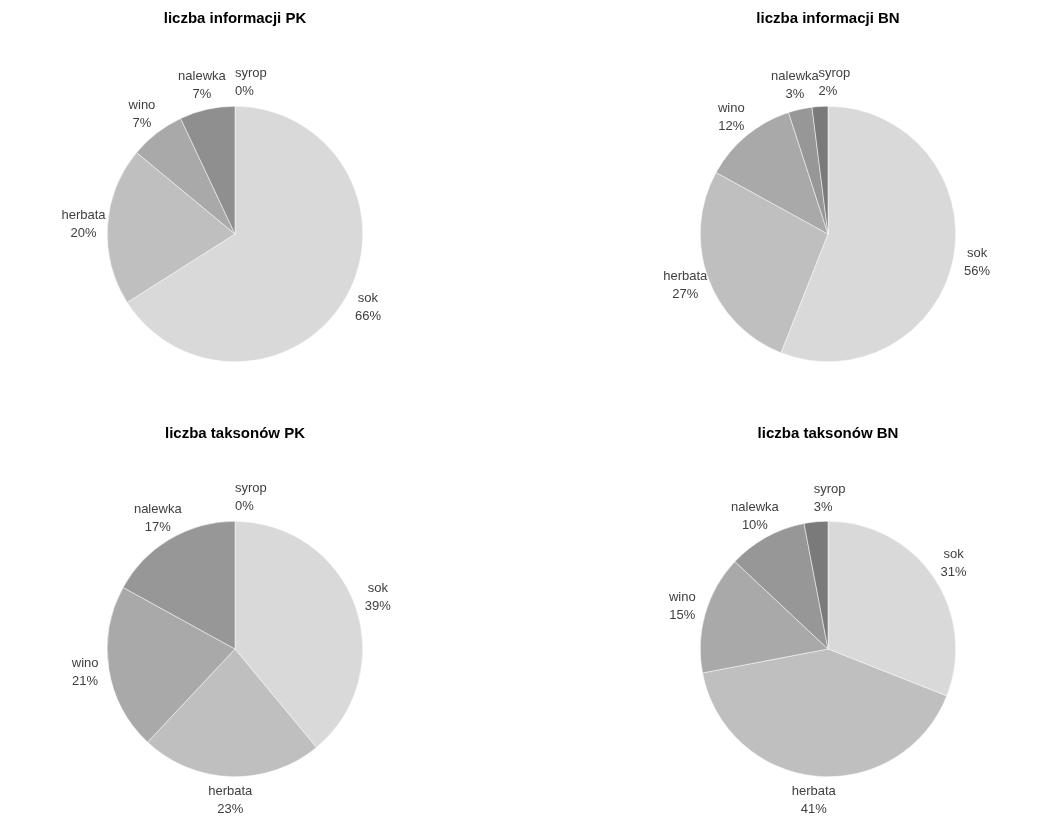 The height and width of the screenshot is (829, 1056). What do you see at coordinates (953, 572) in the screenshot?
I see `data-label: 31%` at bounding box center [953, 572].